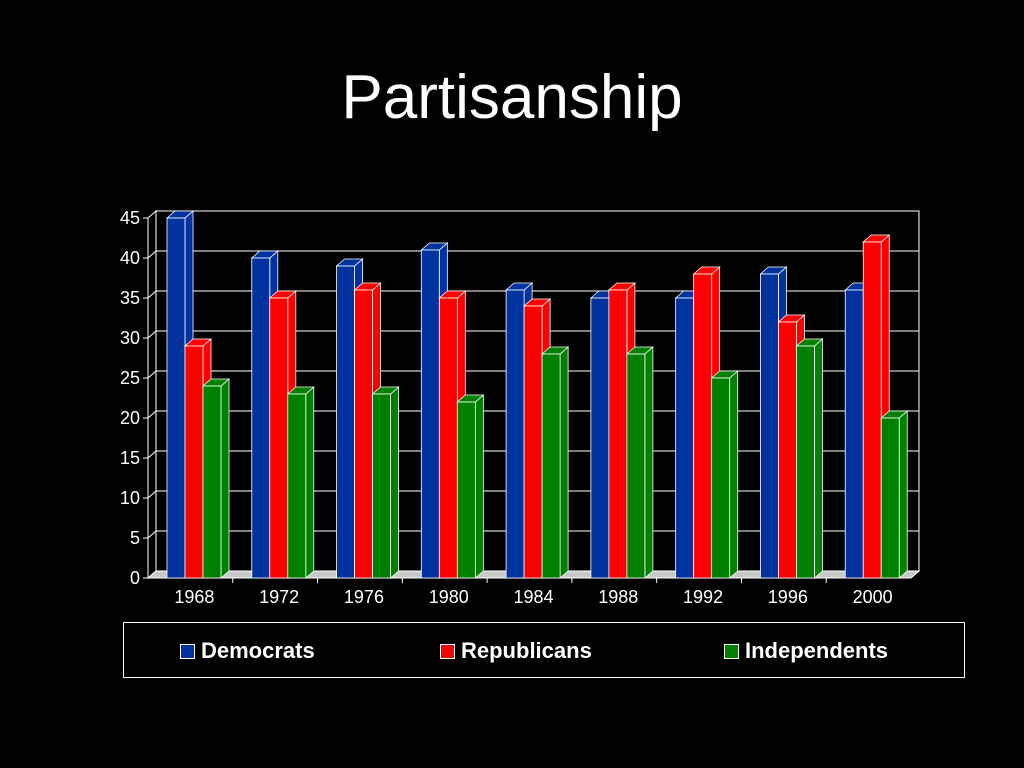 The image size is (1024, 768). What do you see at coordinates (130, 498) in the screenshot?
I see `y-tick-label: 10` at bounding box center [130, 498].